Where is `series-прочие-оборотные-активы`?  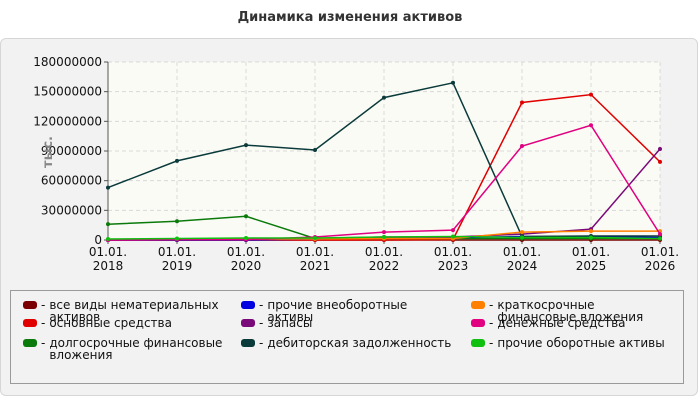
series-прочие-оборотные-активы is located at coordinates (384, 238).